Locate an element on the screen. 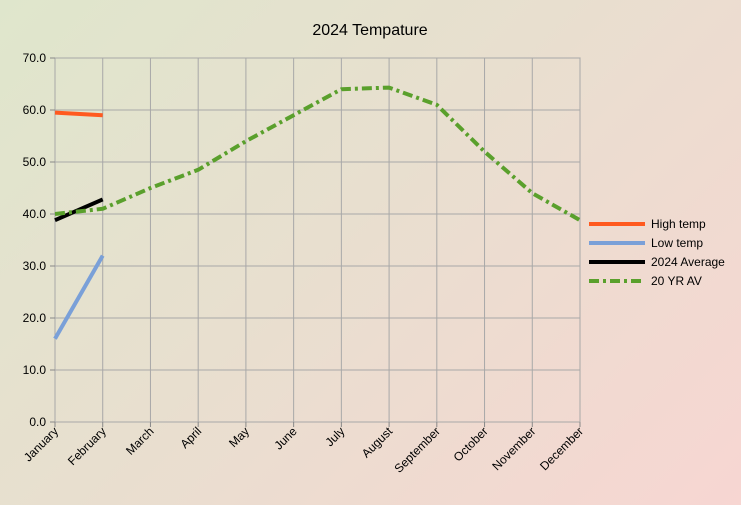  series-line-high-temp is located at coordinates (78, 114).